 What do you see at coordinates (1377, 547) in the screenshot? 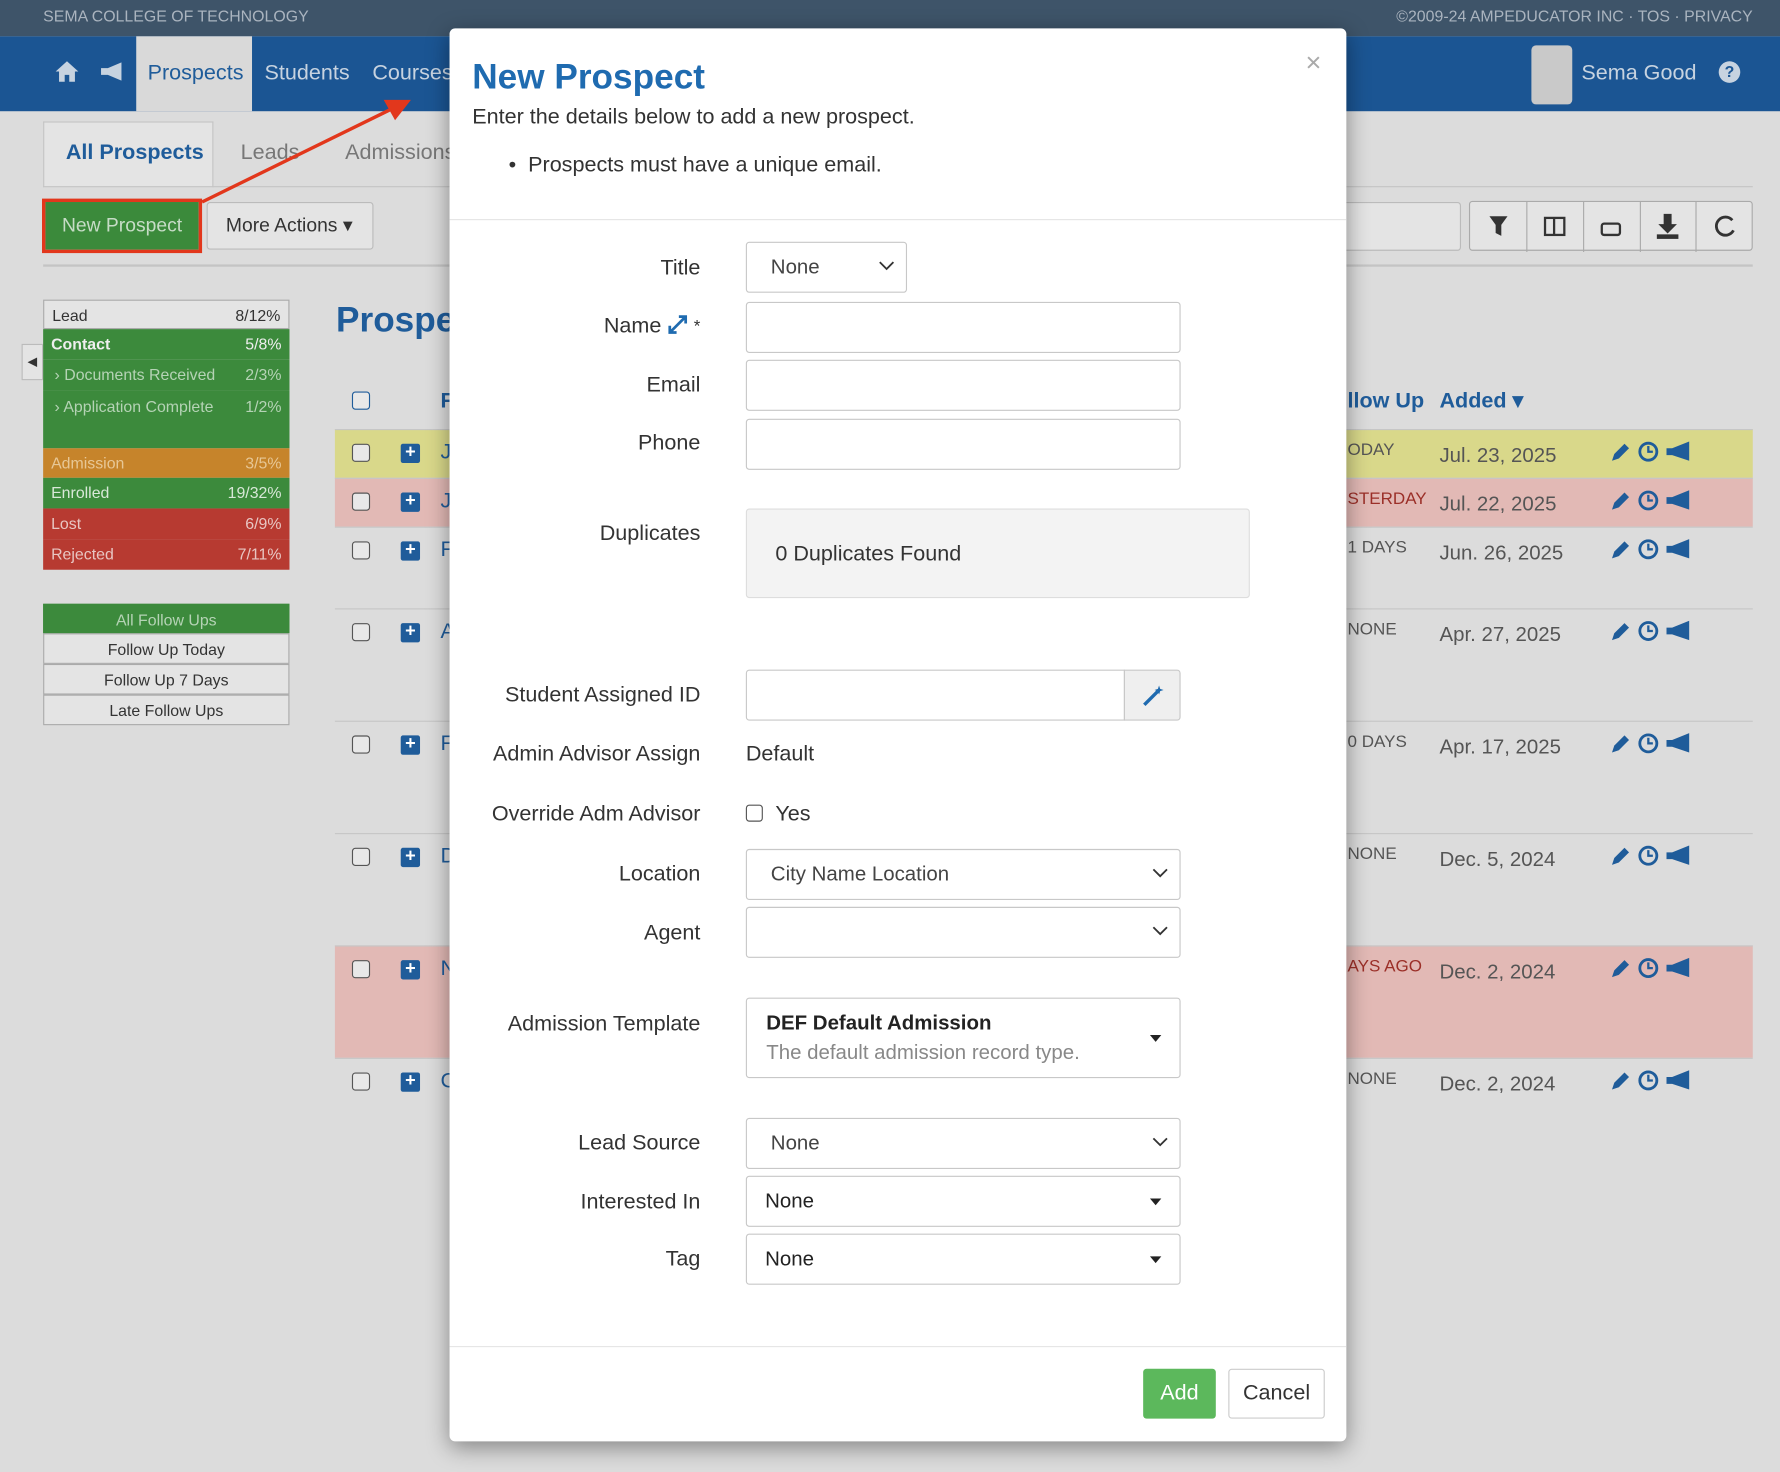
I see `follow-up: 1 DAYS` at bounding box center [1377, 547].